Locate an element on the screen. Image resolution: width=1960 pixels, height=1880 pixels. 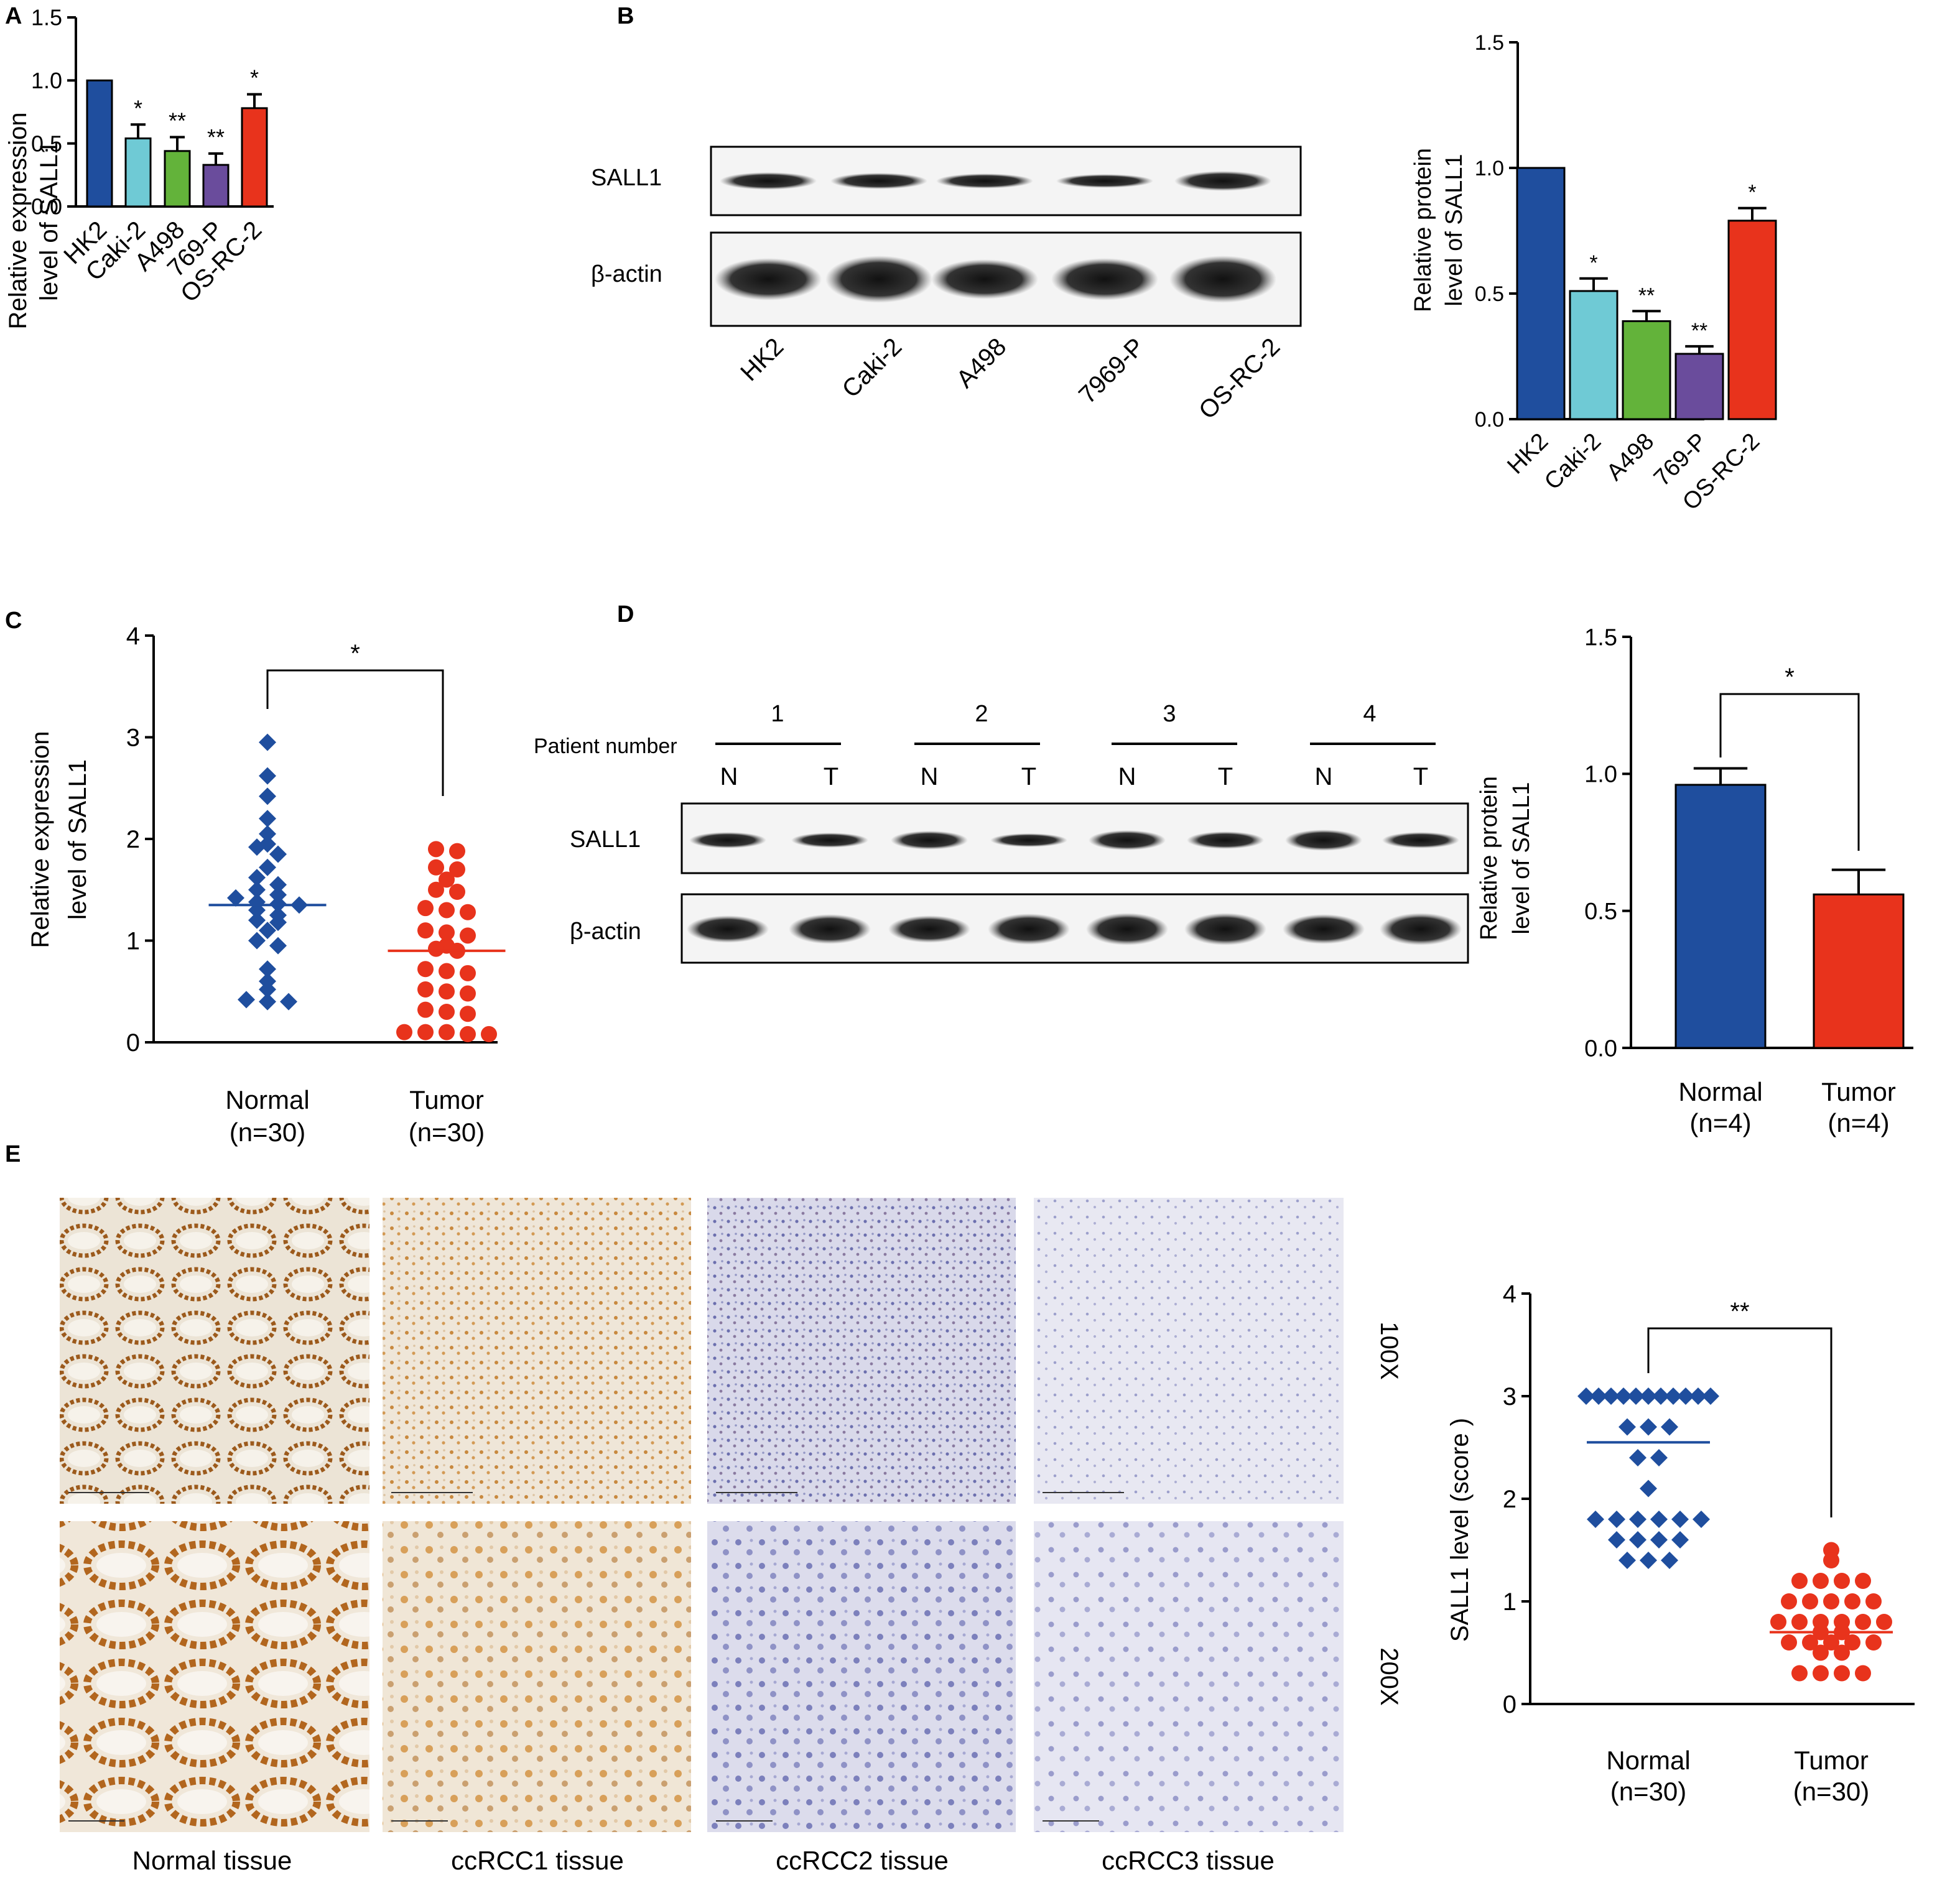
chart-d-cat-normal-n: (n=4) is located at coordinates (1720, 1122).